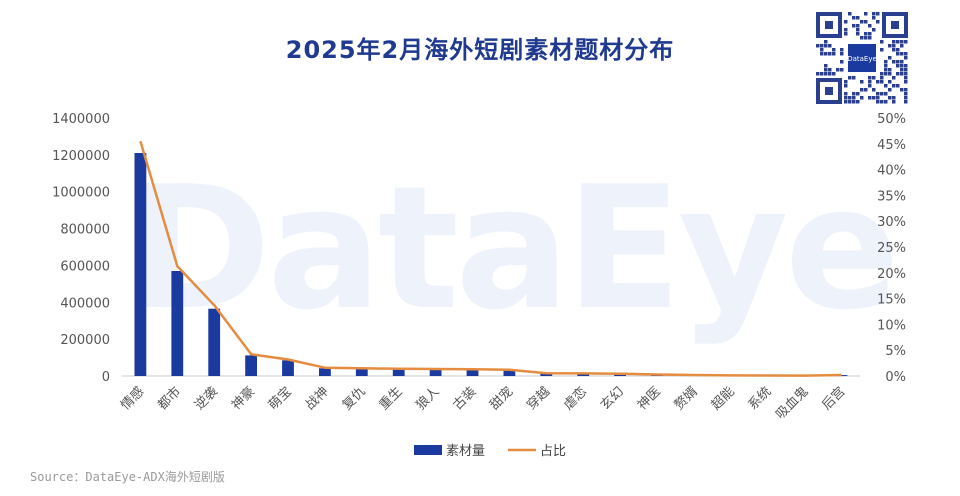 The height and width of the screenshot is (496, 960). What do you see at coordinates (891, 196) in the screenshot?
I see `right-tick-label: 35%` at bounding box center [891, 196].